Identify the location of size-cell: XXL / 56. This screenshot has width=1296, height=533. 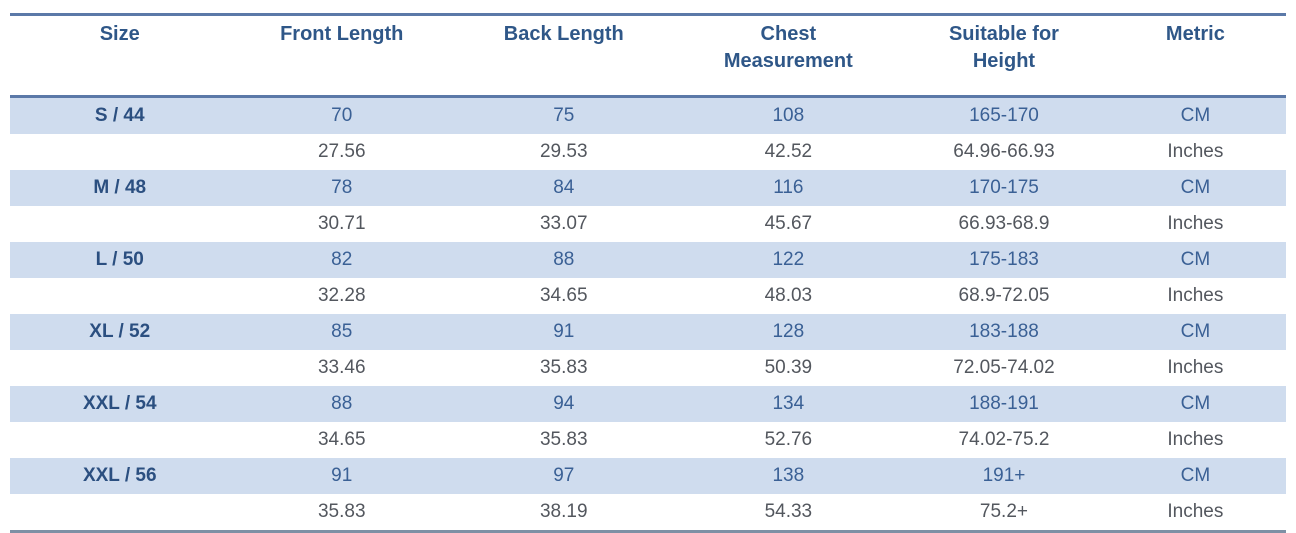
(119, 475).